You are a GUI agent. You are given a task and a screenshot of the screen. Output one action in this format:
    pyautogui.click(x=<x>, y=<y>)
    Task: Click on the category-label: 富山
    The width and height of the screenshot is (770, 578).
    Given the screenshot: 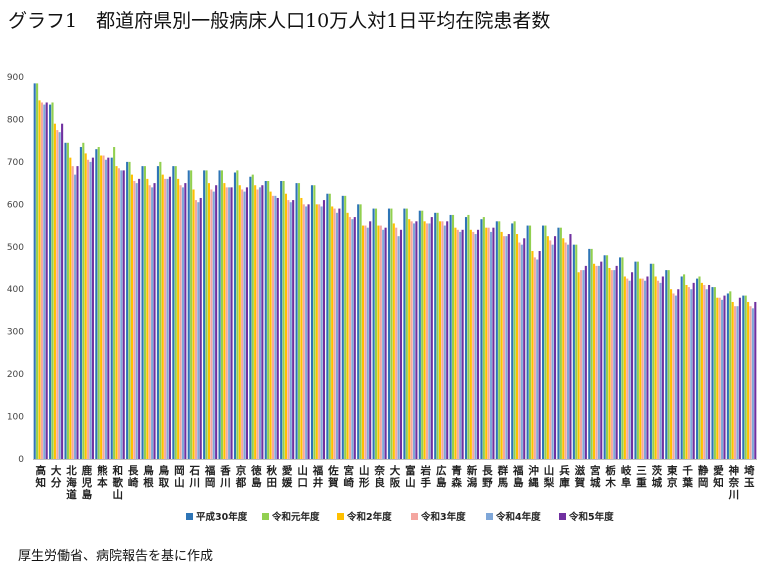 What is the action you would take?
    pyautogui.click(x=410, y=476)
    